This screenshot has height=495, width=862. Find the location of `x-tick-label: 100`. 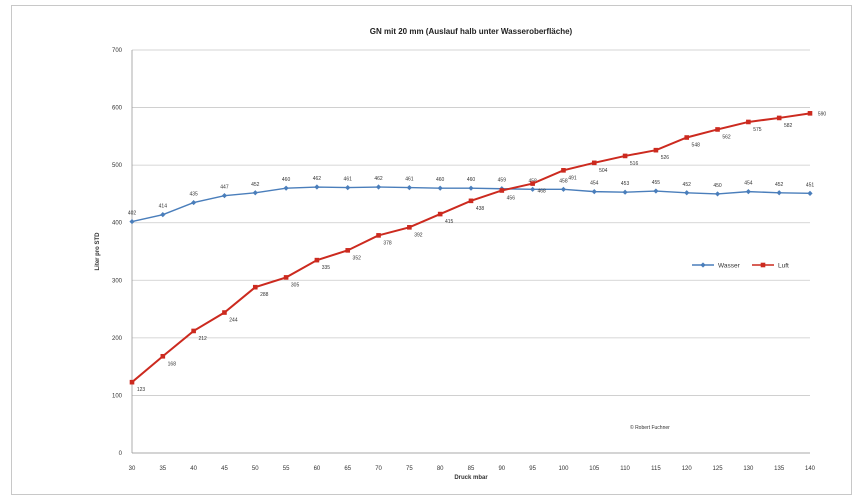

x-tick-label: 100 is located at coordinates (563, 469).